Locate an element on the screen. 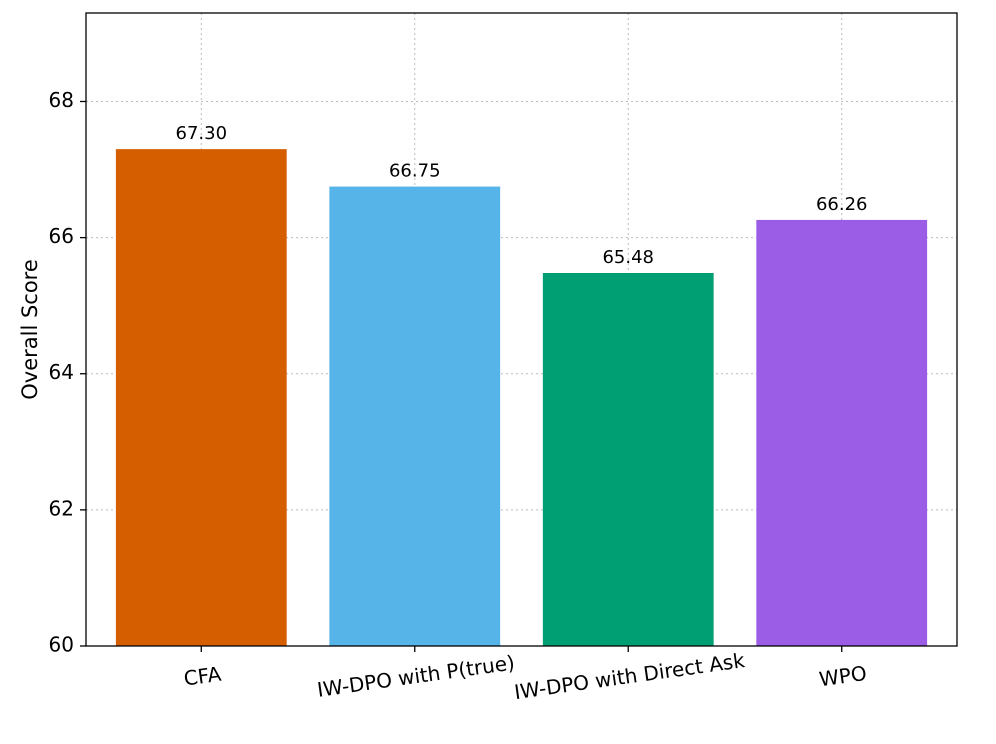 This screenshot has width=996, height=744. y-tick-label: 66 is located at coordinates (61, 236).